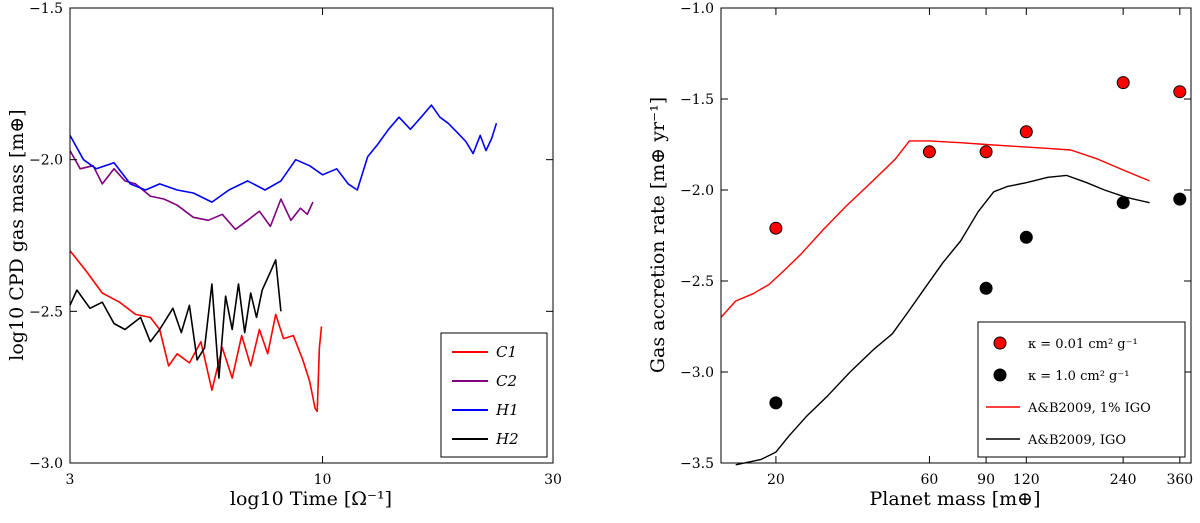  What do you see at coordinates (507, 439) in the screenshot?
I see `left-legend-label-3: H2` at bounding box center [507, 439].